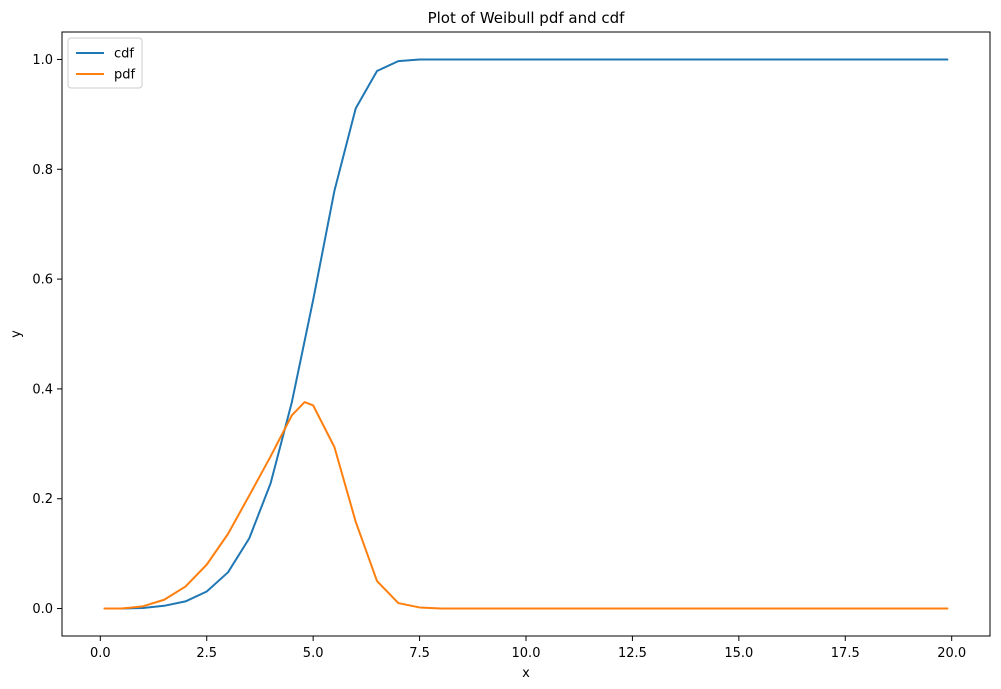 This screenshot has width=1001, height=689. What do you see at coordinates (42, 389) in the screenshot?
I see `y-tick-label: 0.4` at bounding box center [42, 389].